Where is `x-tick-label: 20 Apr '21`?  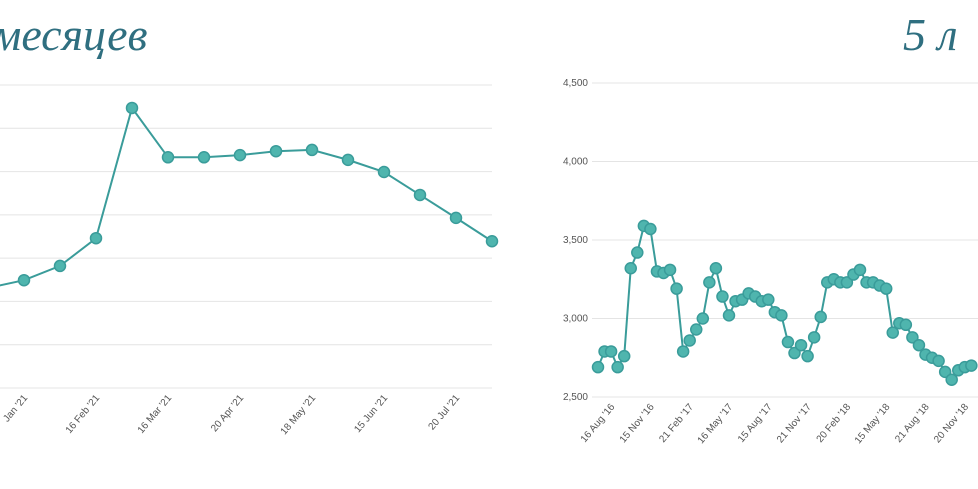
x-tick-label: 20 Apr '21 is located at coordinates (227, 414).